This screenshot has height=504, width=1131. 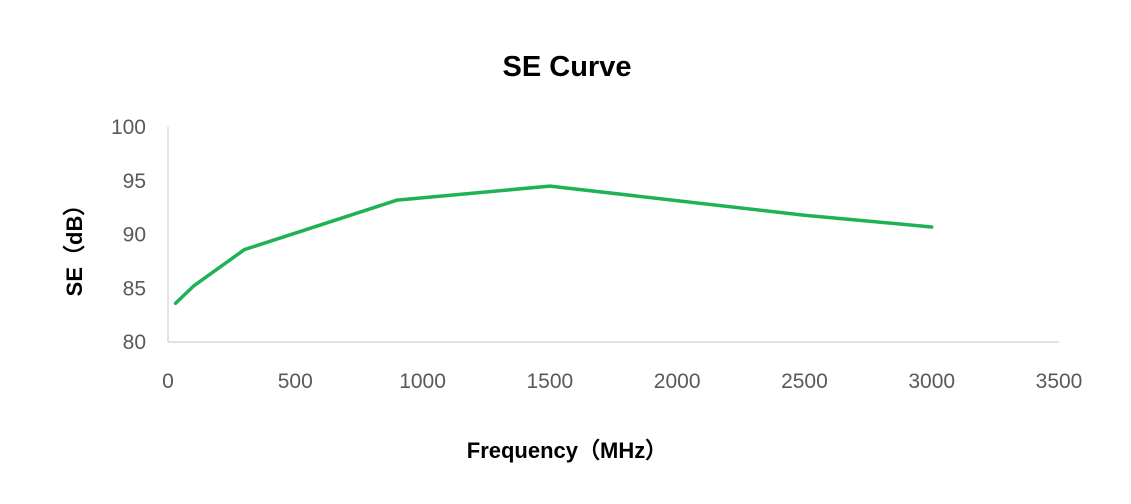 I want to click on y-tick-label: 80, so click(x=134, y=342).